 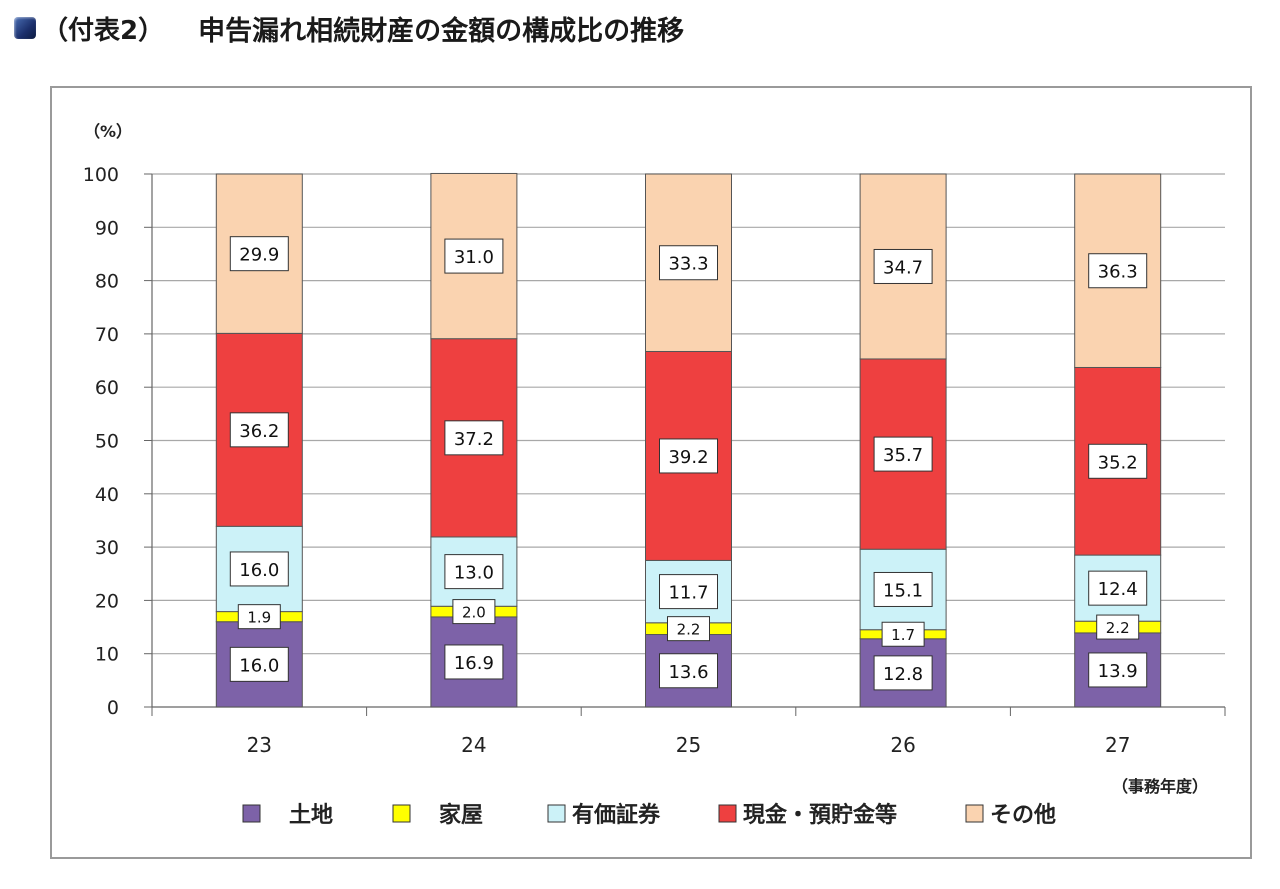 I want to click on data-label: 37.2, so click(x=474, y=439).